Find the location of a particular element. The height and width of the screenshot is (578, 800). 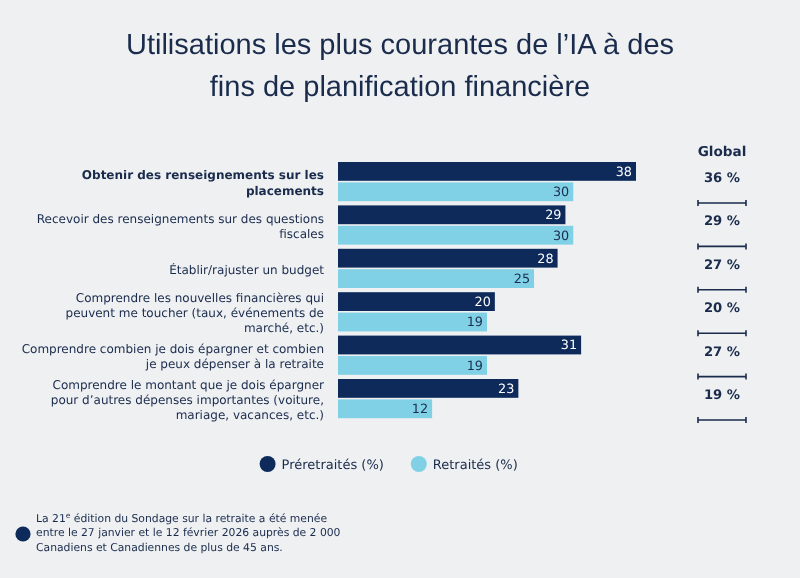

chart-title: Utilisations les plus courantes de l’IA à des fins de planification financière is located at coordinates (400, 67).